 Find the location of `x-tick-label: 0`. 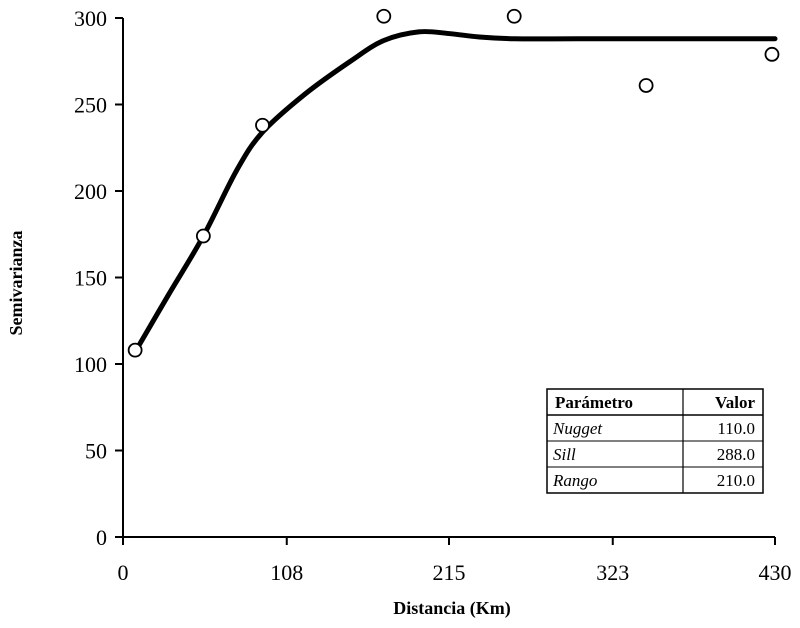

x-tick-label: 0 is located at coordinates (123, 572).